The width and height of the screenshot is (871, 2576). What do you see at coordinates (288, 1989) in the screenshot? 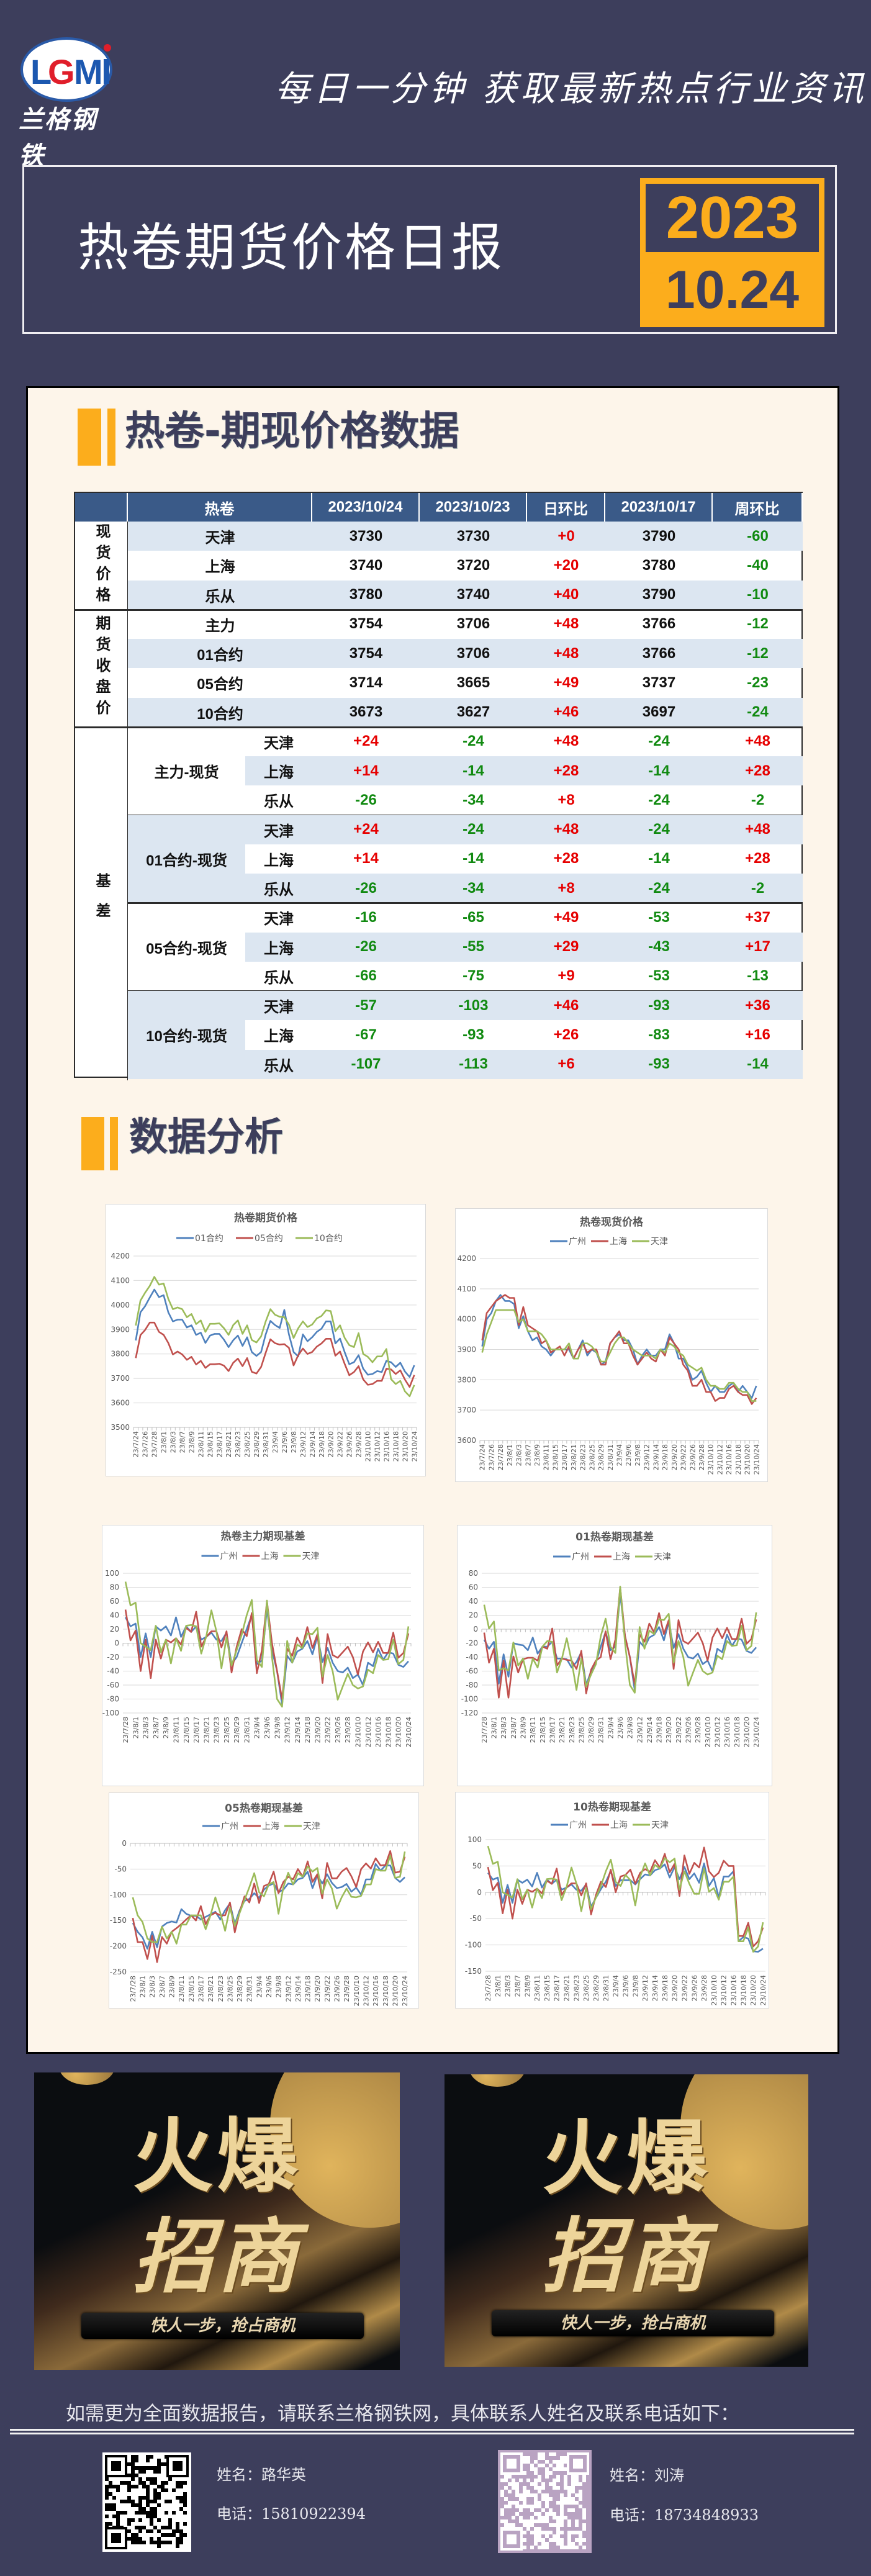
I see `x-tick-label: 23/9/12` at bounding box center [288, 1989].